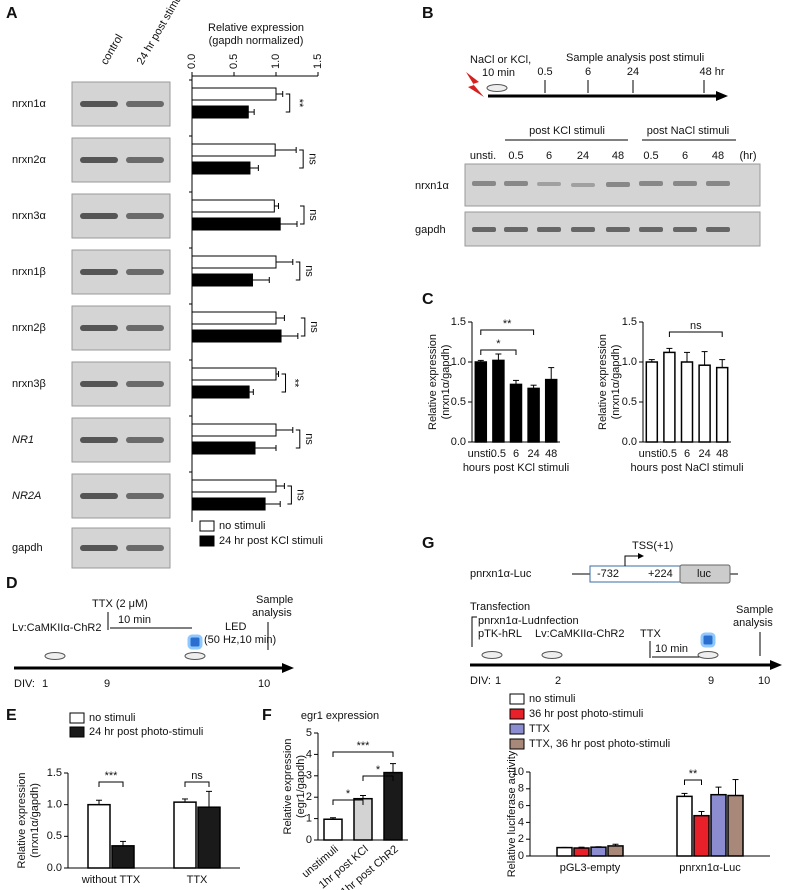 This screenshot has width=787, height=890. What do you see at coordinates (567, 131) in the screenshot?
I see `gel-group: post KCl stimuli` at bounding box center [567, 131].